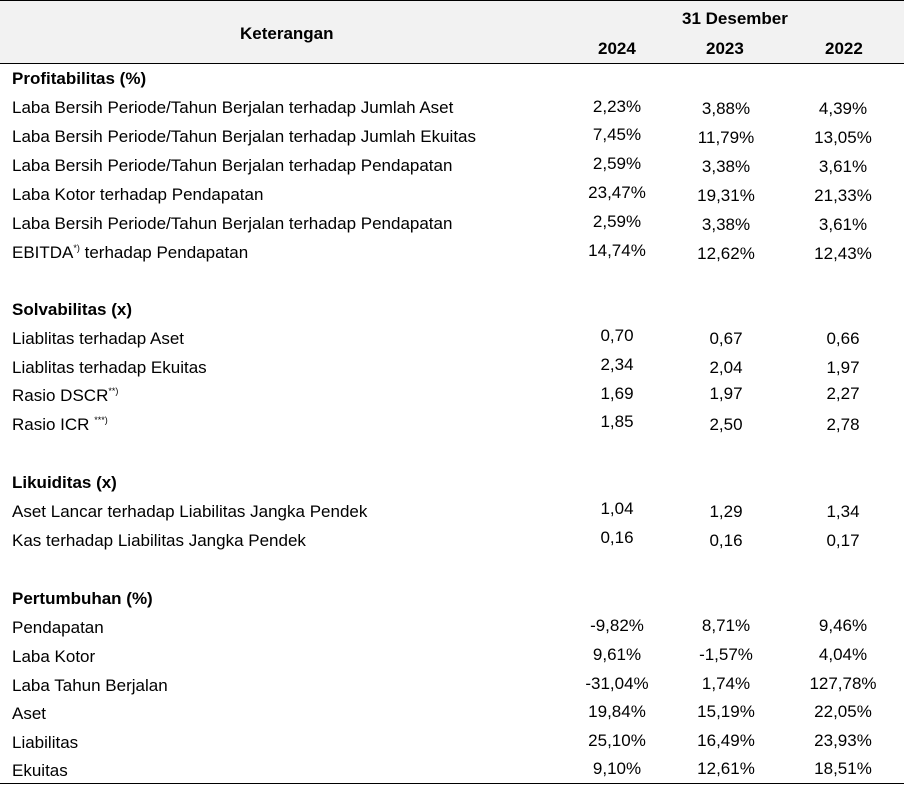  I want to click on value-cell-2023: 12,61%, so click(726, 768).